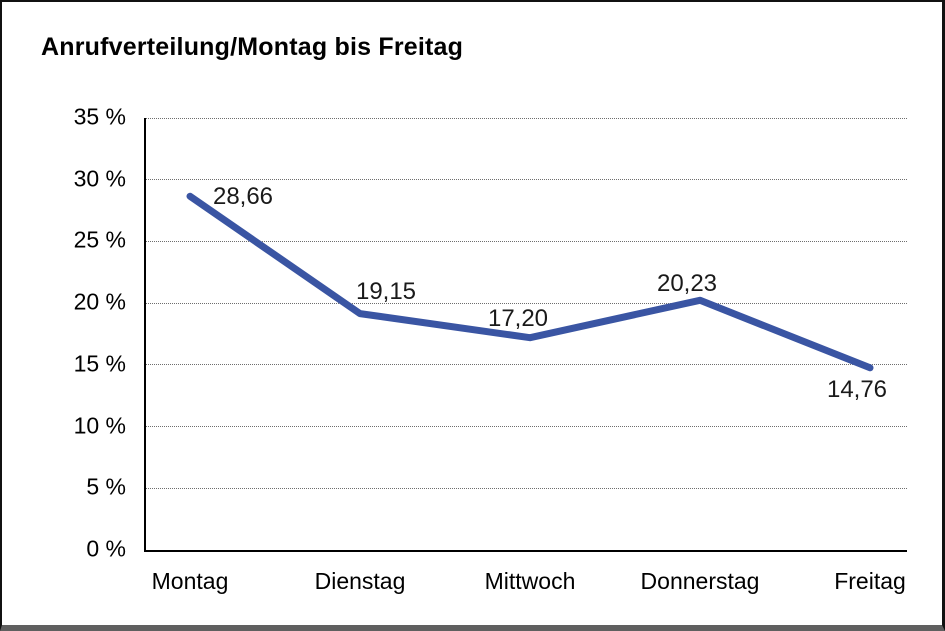 The width and height of the screenshot is (945, 631). What do you see at coordinates (700, 581) in the screenshot?
I see `x-category-label: Donnerstag` at bounding box center [700, 581].